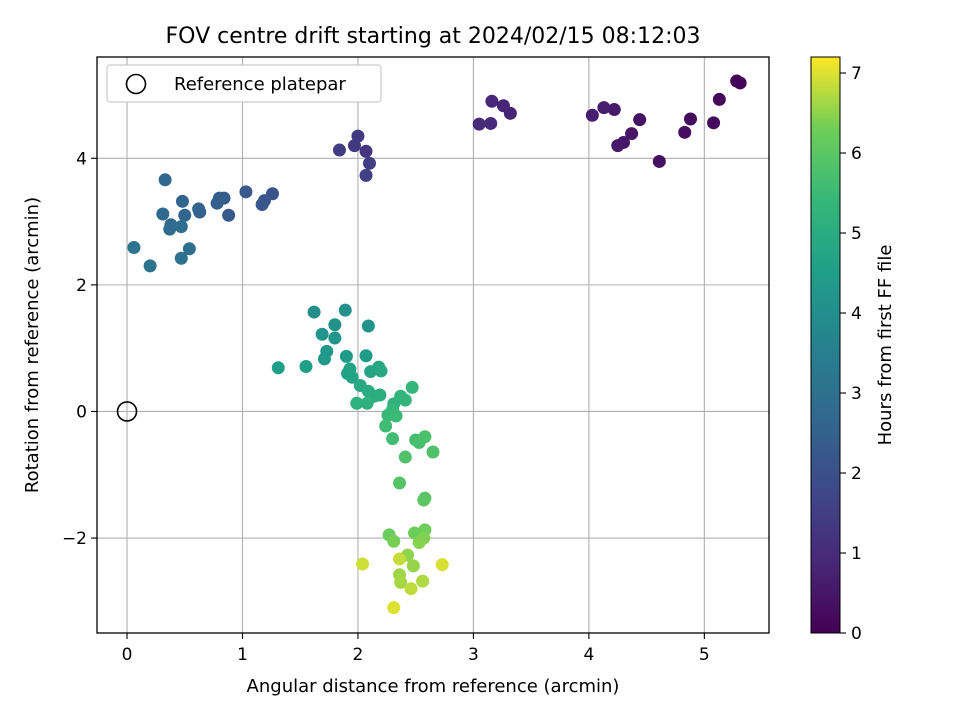 The width and height of the screenshot is (960, 720). What do you see at coordinates (79, 349) in the screenshot?
I see `y-axis-ticks: −2 0 2 4` at bounding box center [79, 349].